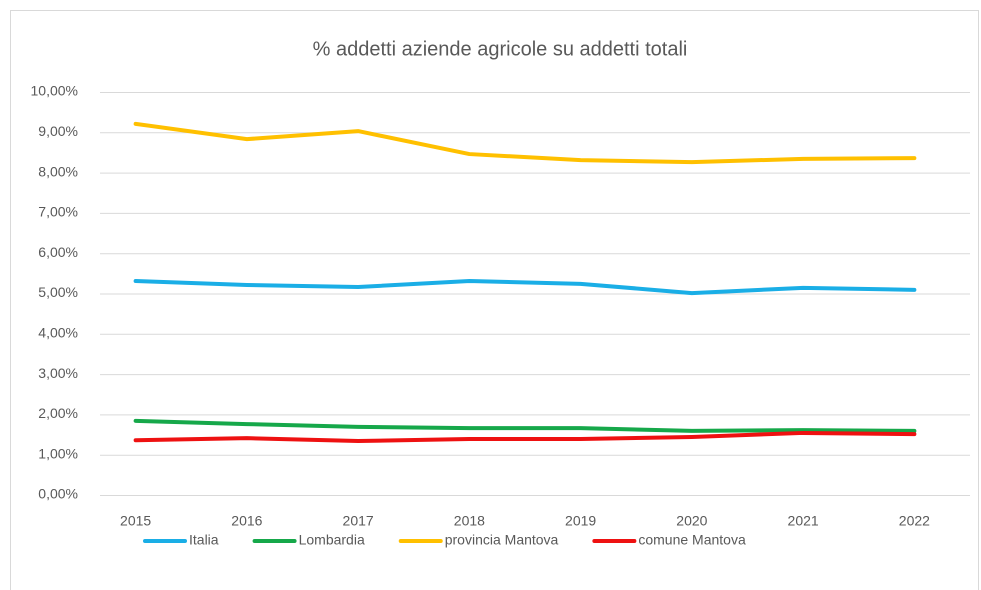 The height and width of the screenshot is (590, 981). What do you see at coordinates (691, 521) in the screenshot?
I see `x-tick-label: 2020` at bounding box center [691, 521].